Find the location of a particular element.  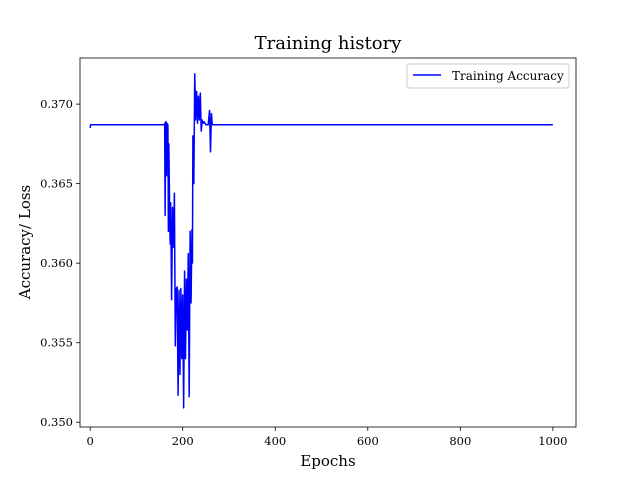

x-tick-label: 600 is located at coordinates (368, 441).